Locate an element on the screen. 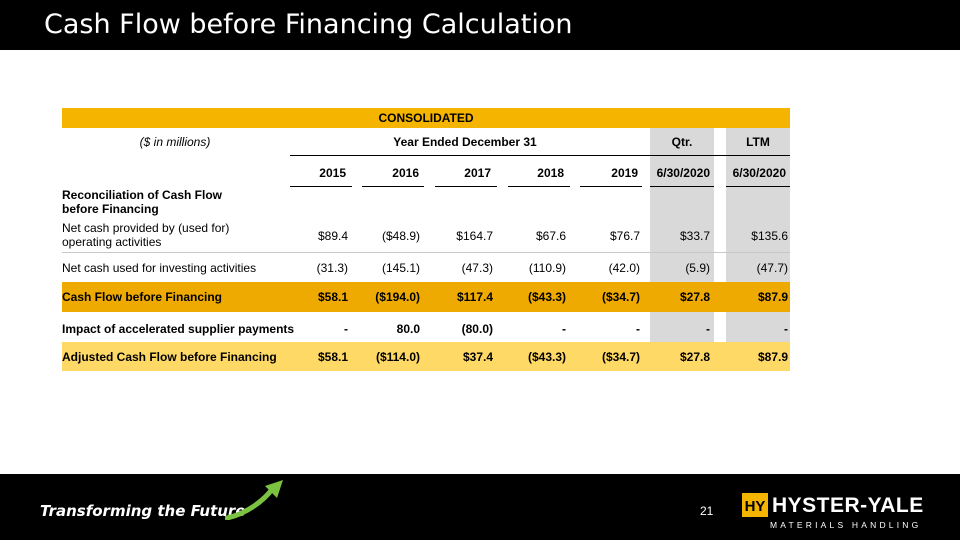 The width and height of the screenshot is (960, 540). col-underline-qtr is located at coordinates (682, 186).